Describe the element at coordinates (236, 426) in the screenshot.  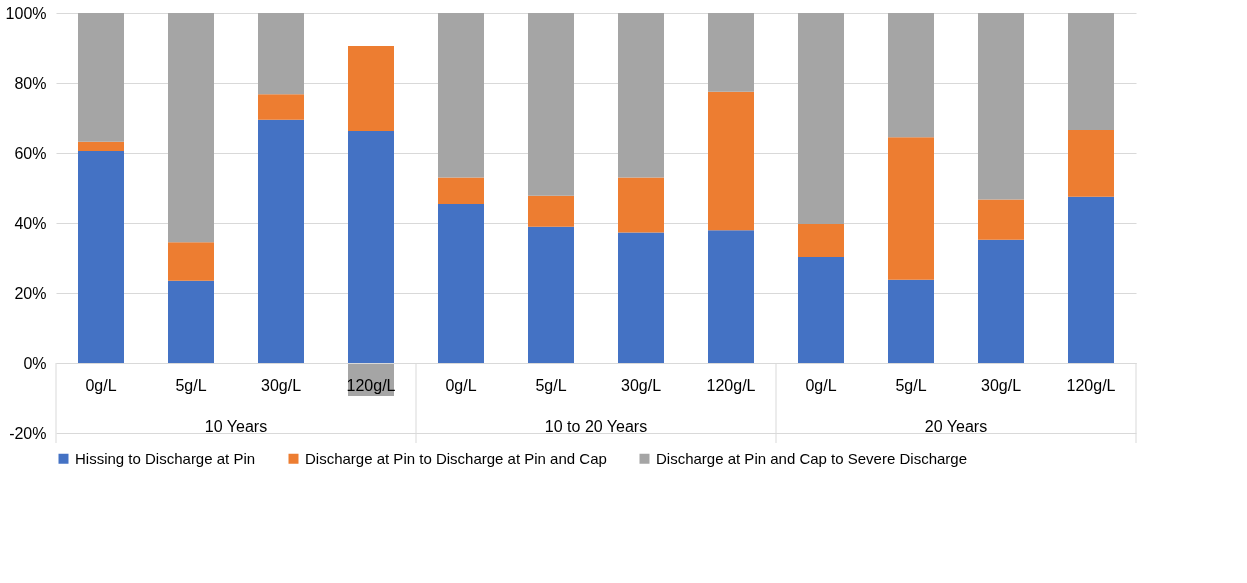
I see `annotation: 10 Years` at that location.